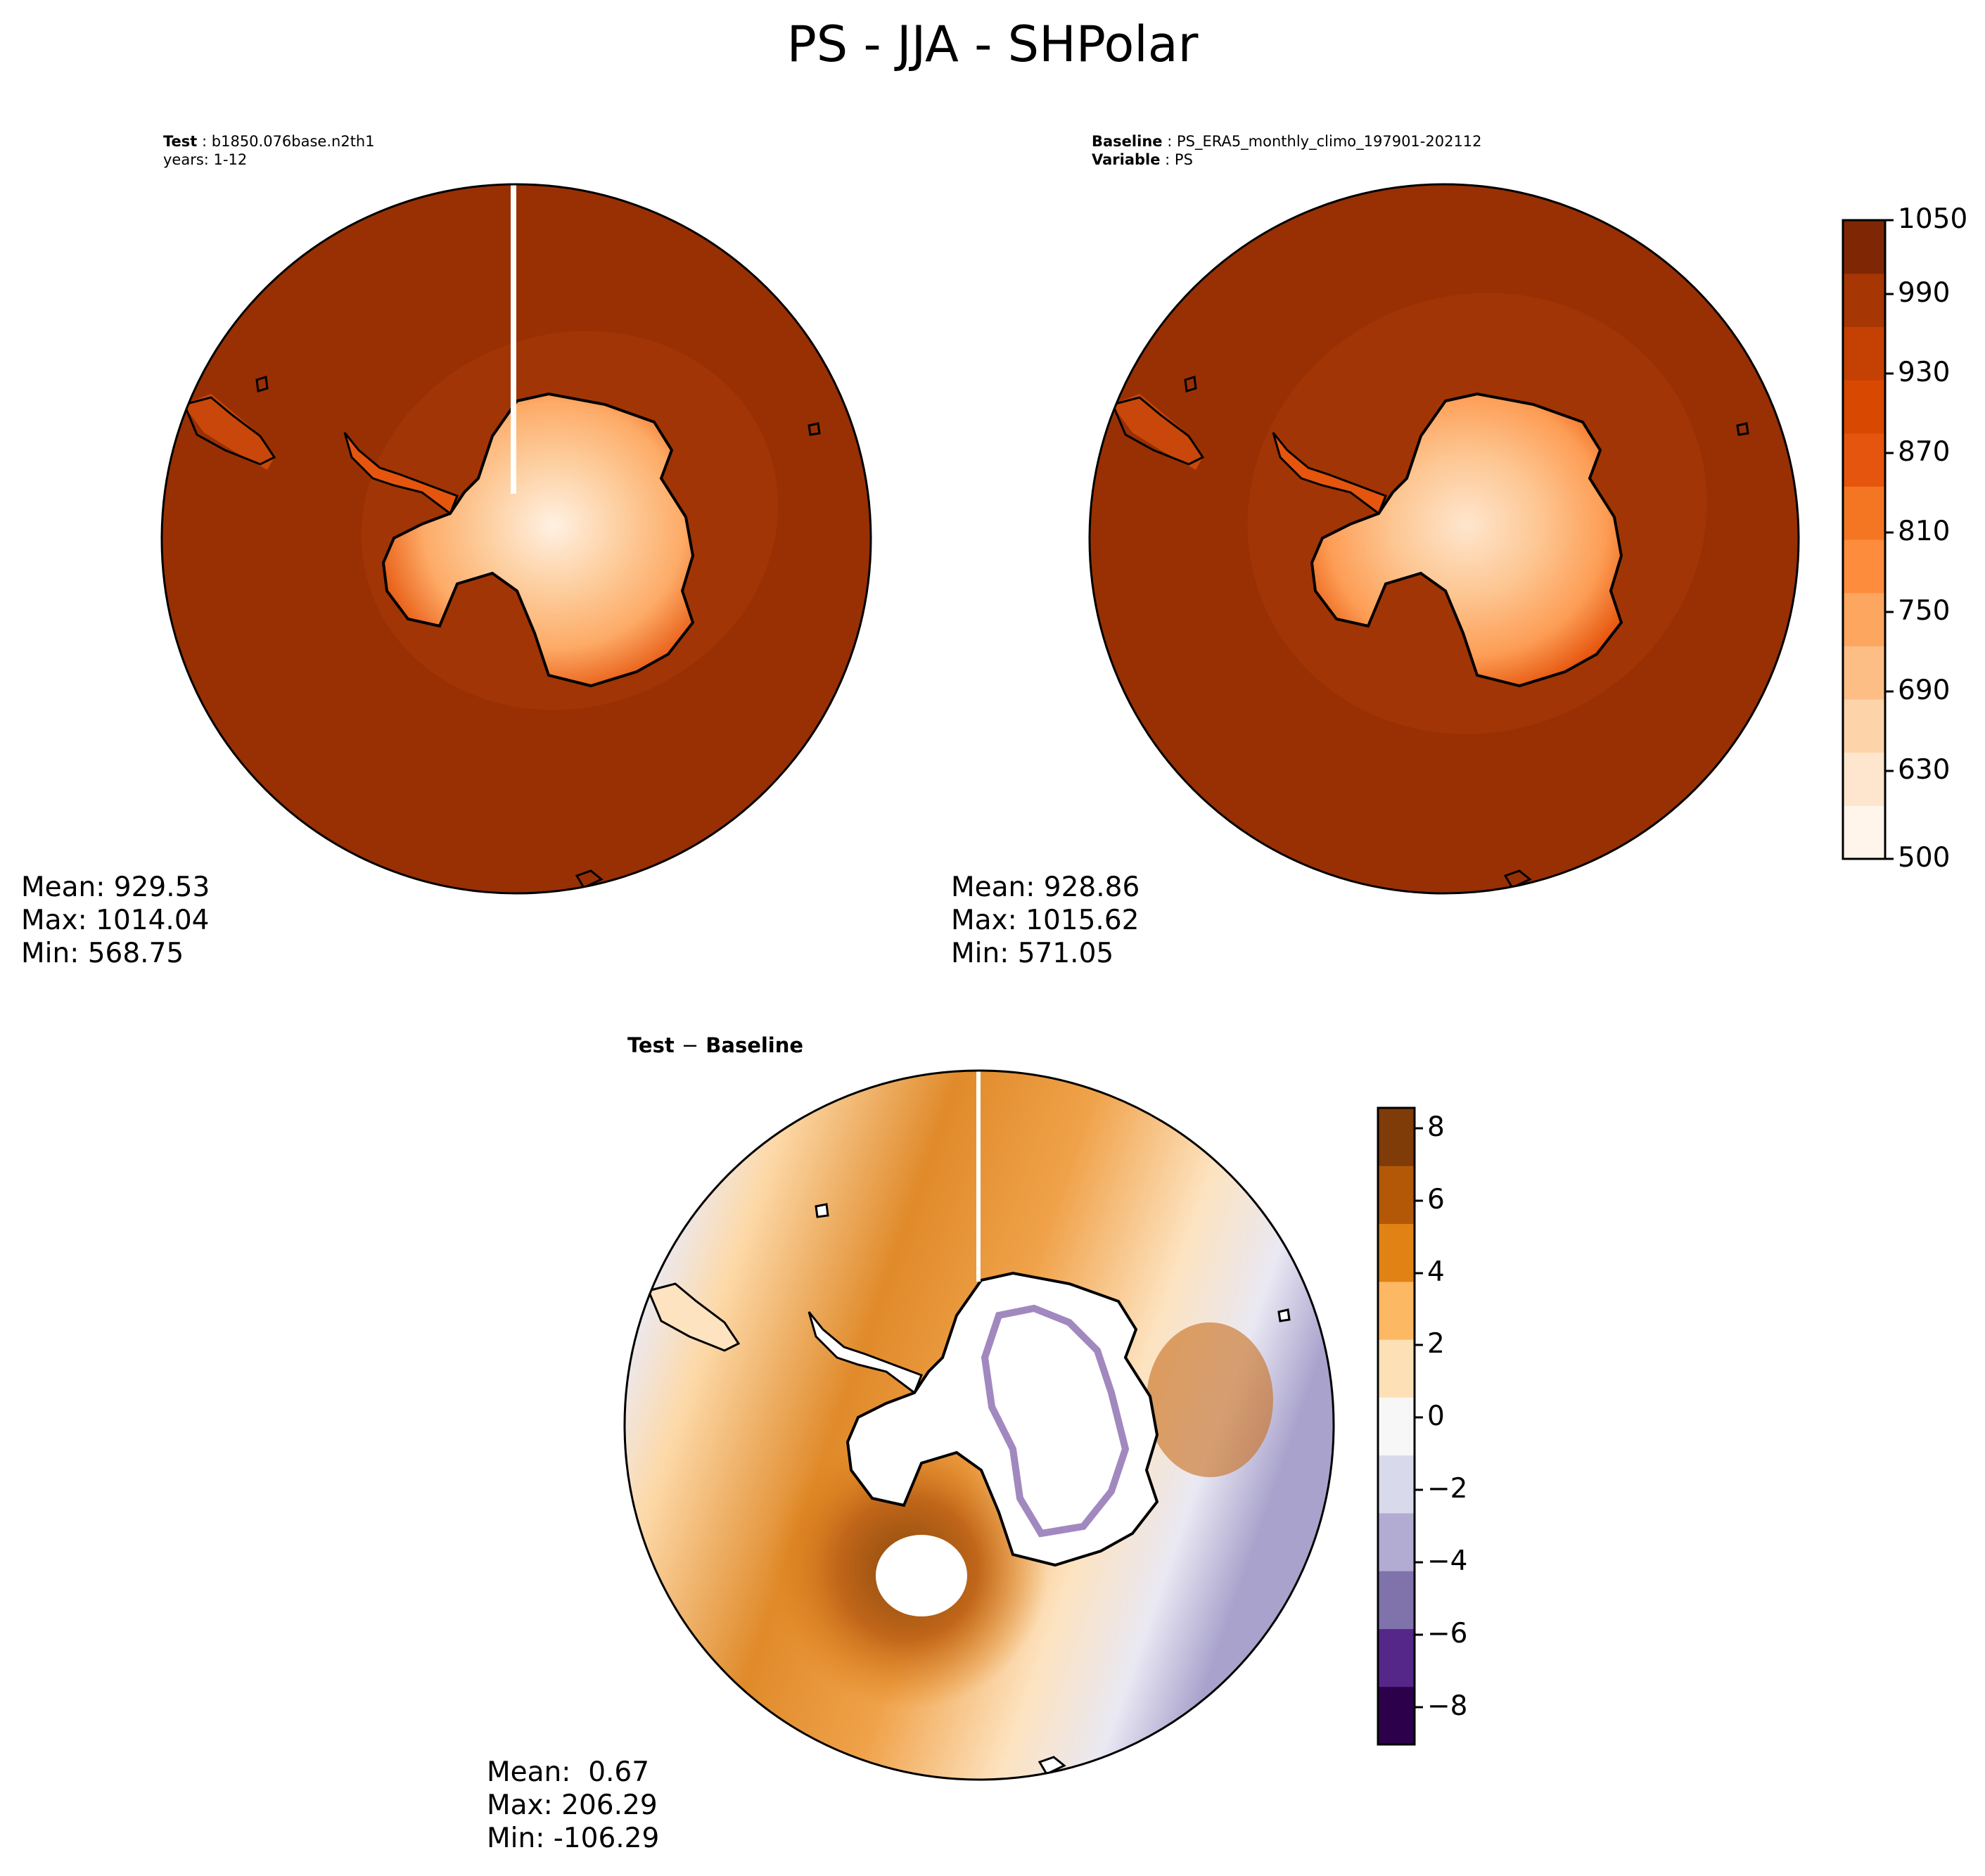  Describe the element at coordinates (569, 1772) in the screenshot. I see `diff-stat-mean: Mean: 0.67` at that location.